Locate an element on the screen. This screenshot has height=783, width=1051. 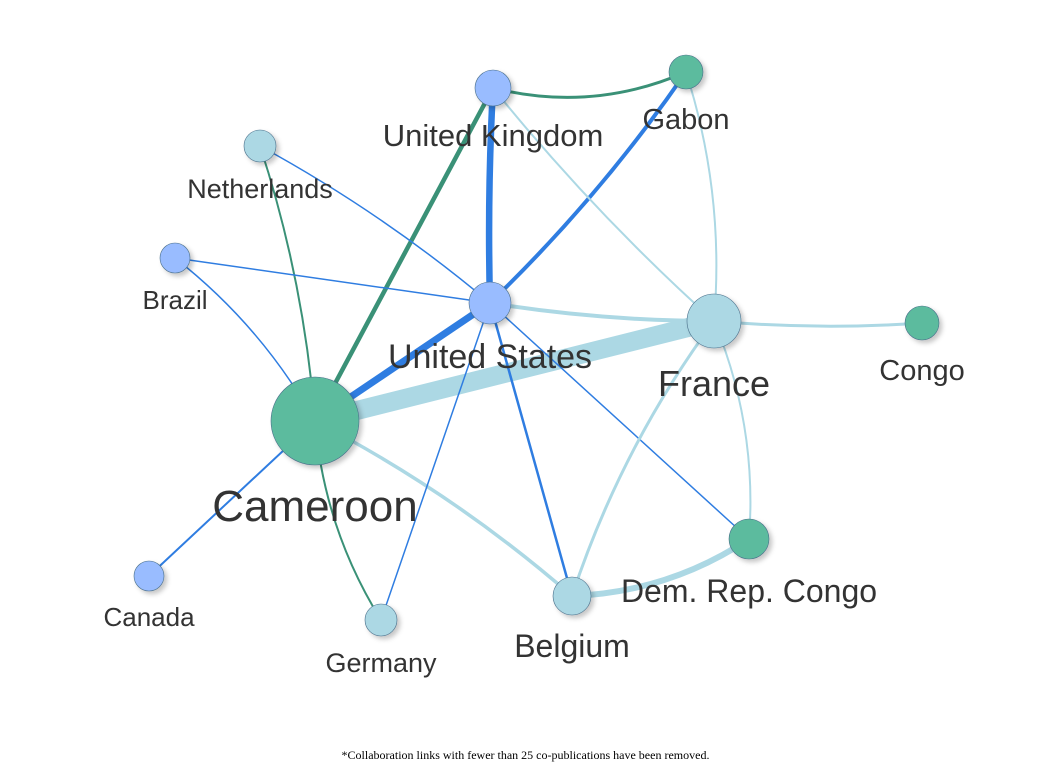
node-france is located at coordinates (714, 321).